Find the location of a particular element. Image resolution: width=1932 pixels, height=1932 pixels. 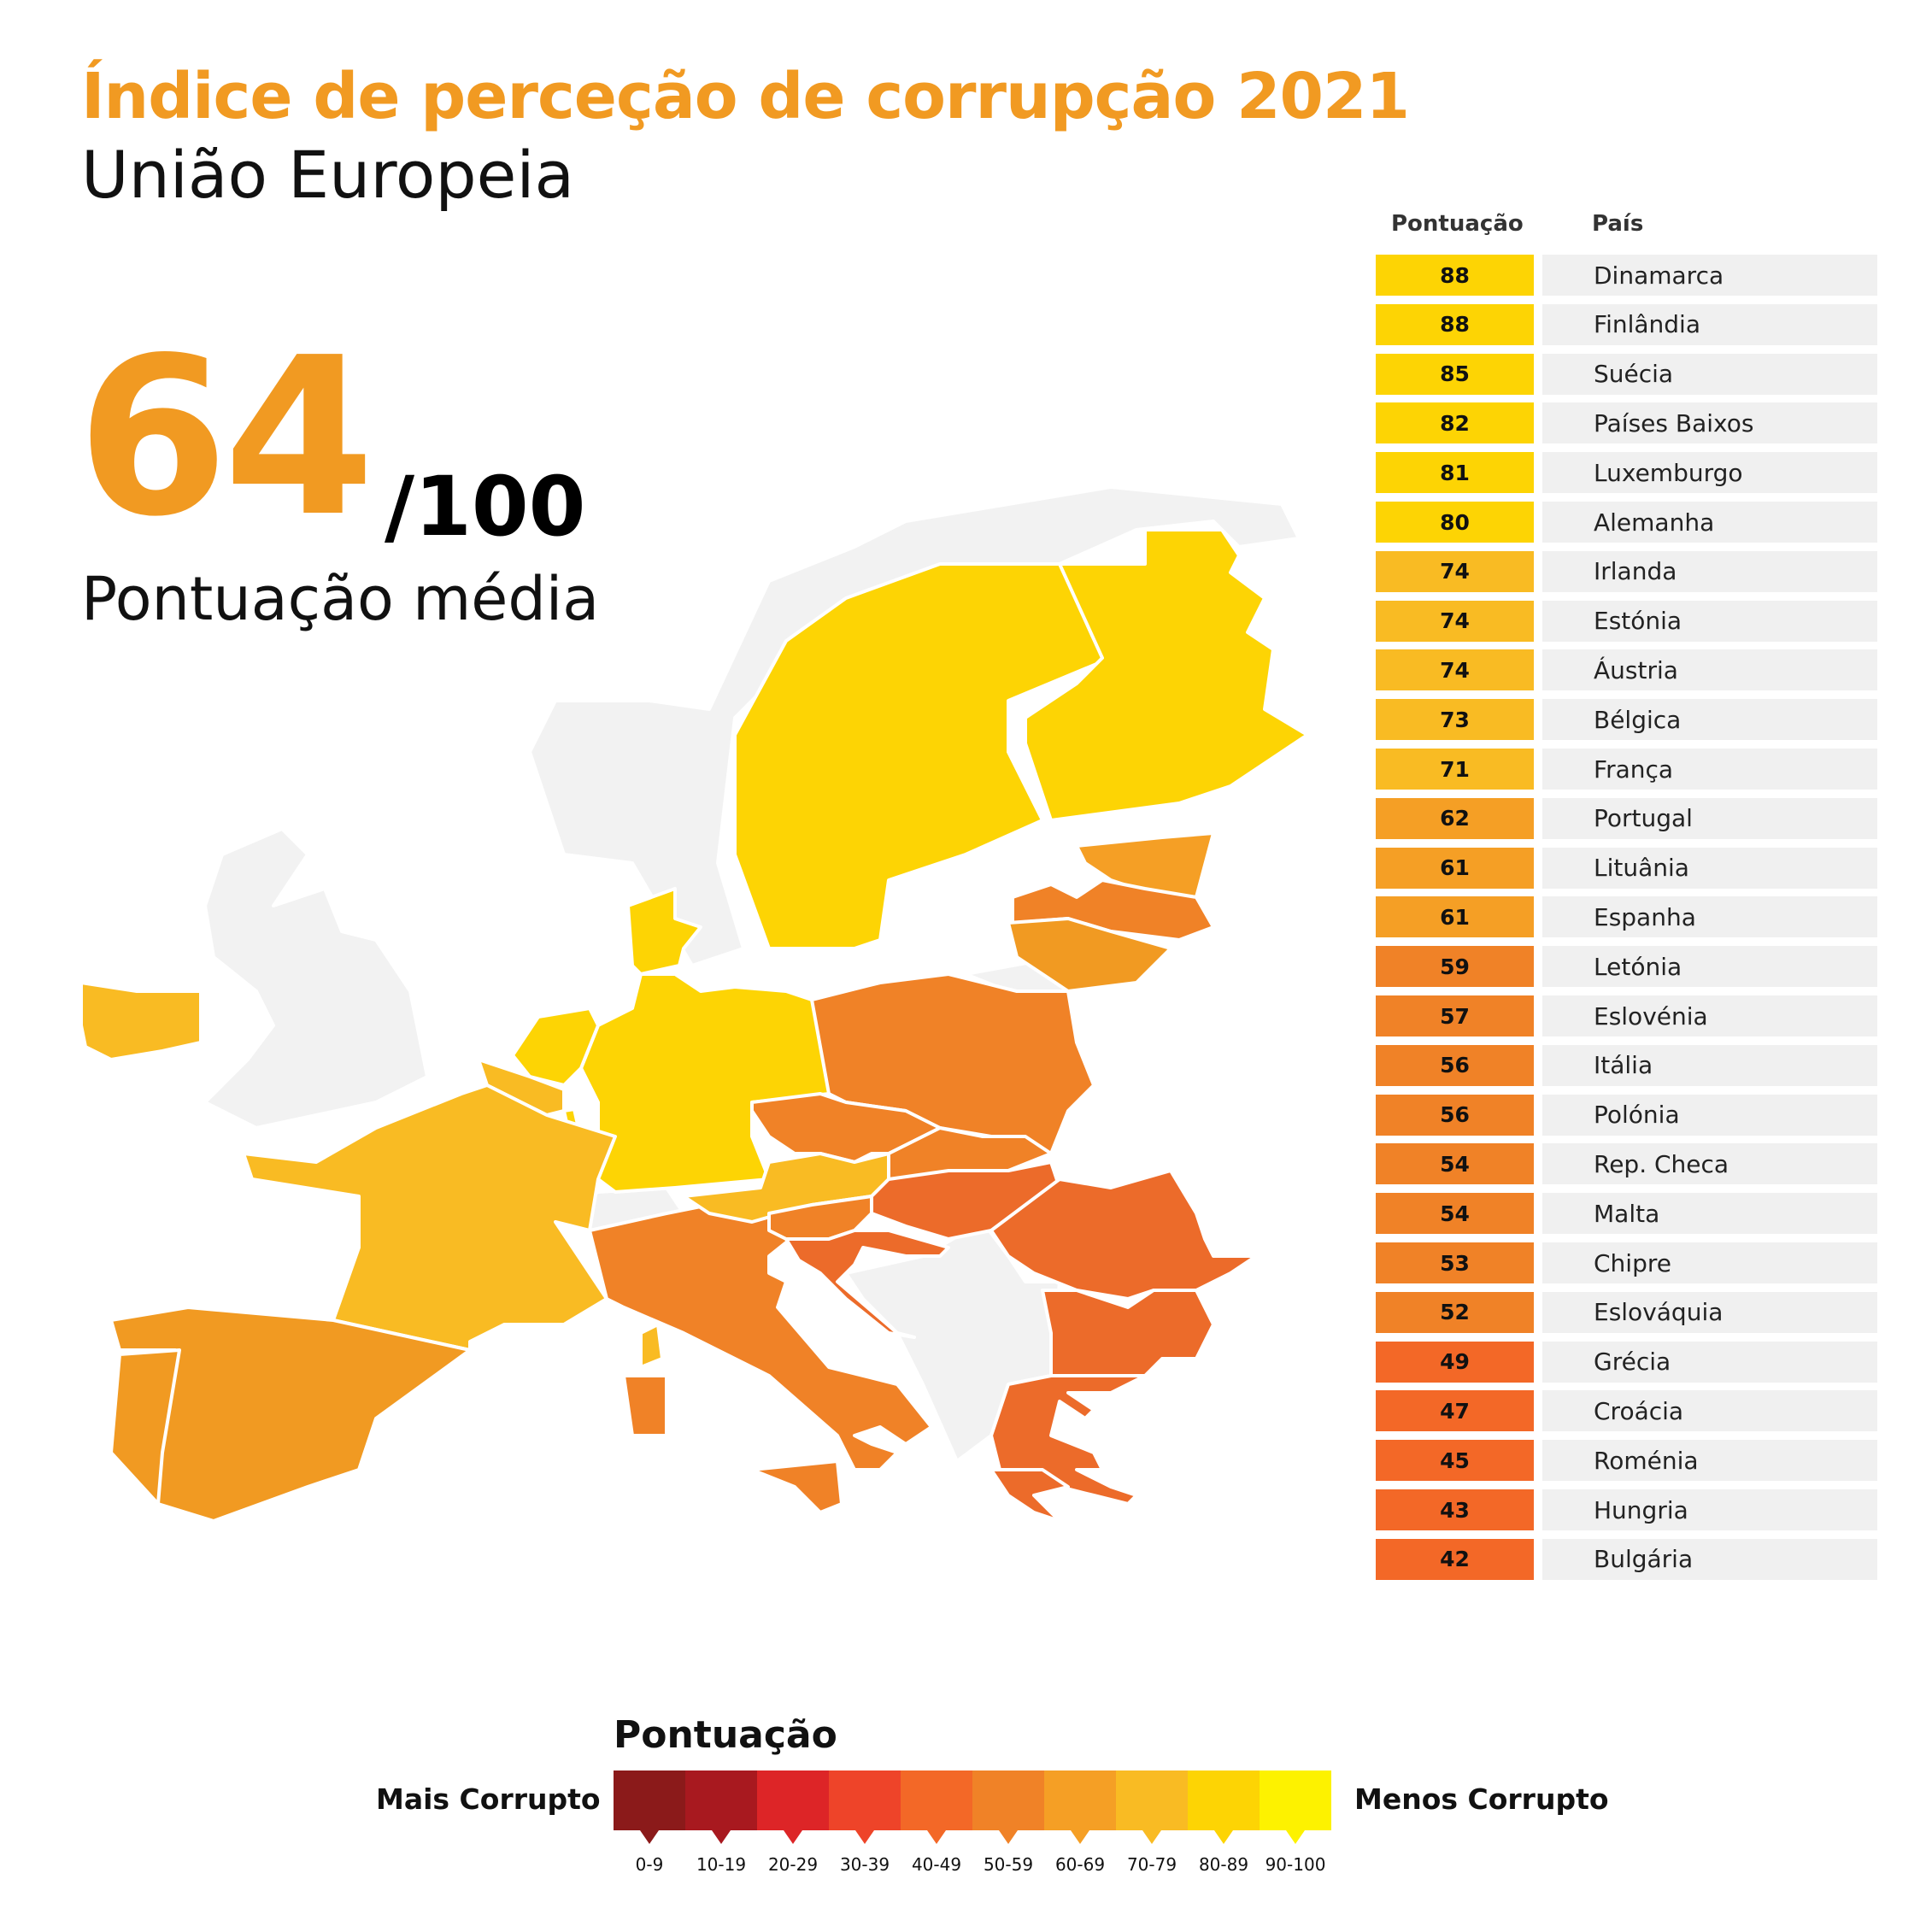

row-country: Rep. Checa is located at coordinates (1710, 1164).